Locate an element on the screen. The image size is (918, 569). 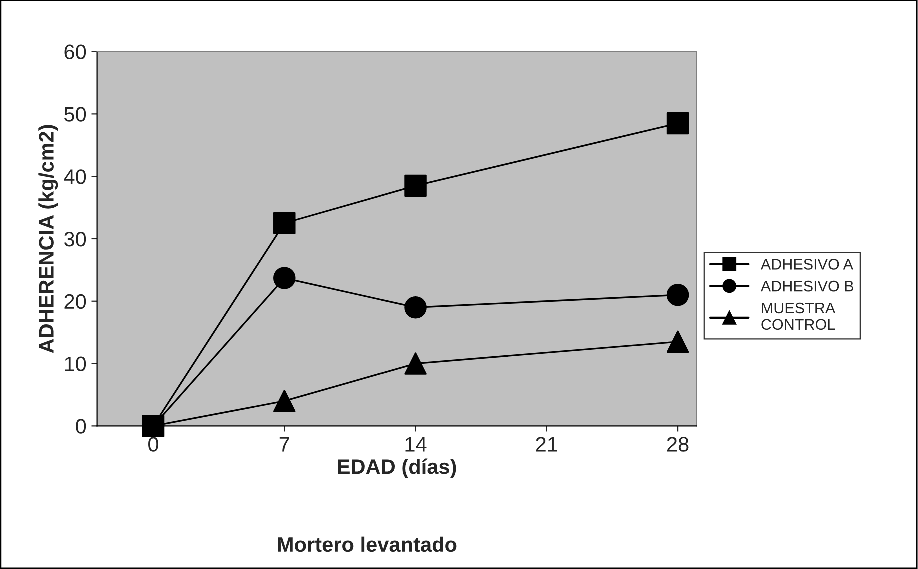
text: Mortero levantado is located at coordinates (367, 544).